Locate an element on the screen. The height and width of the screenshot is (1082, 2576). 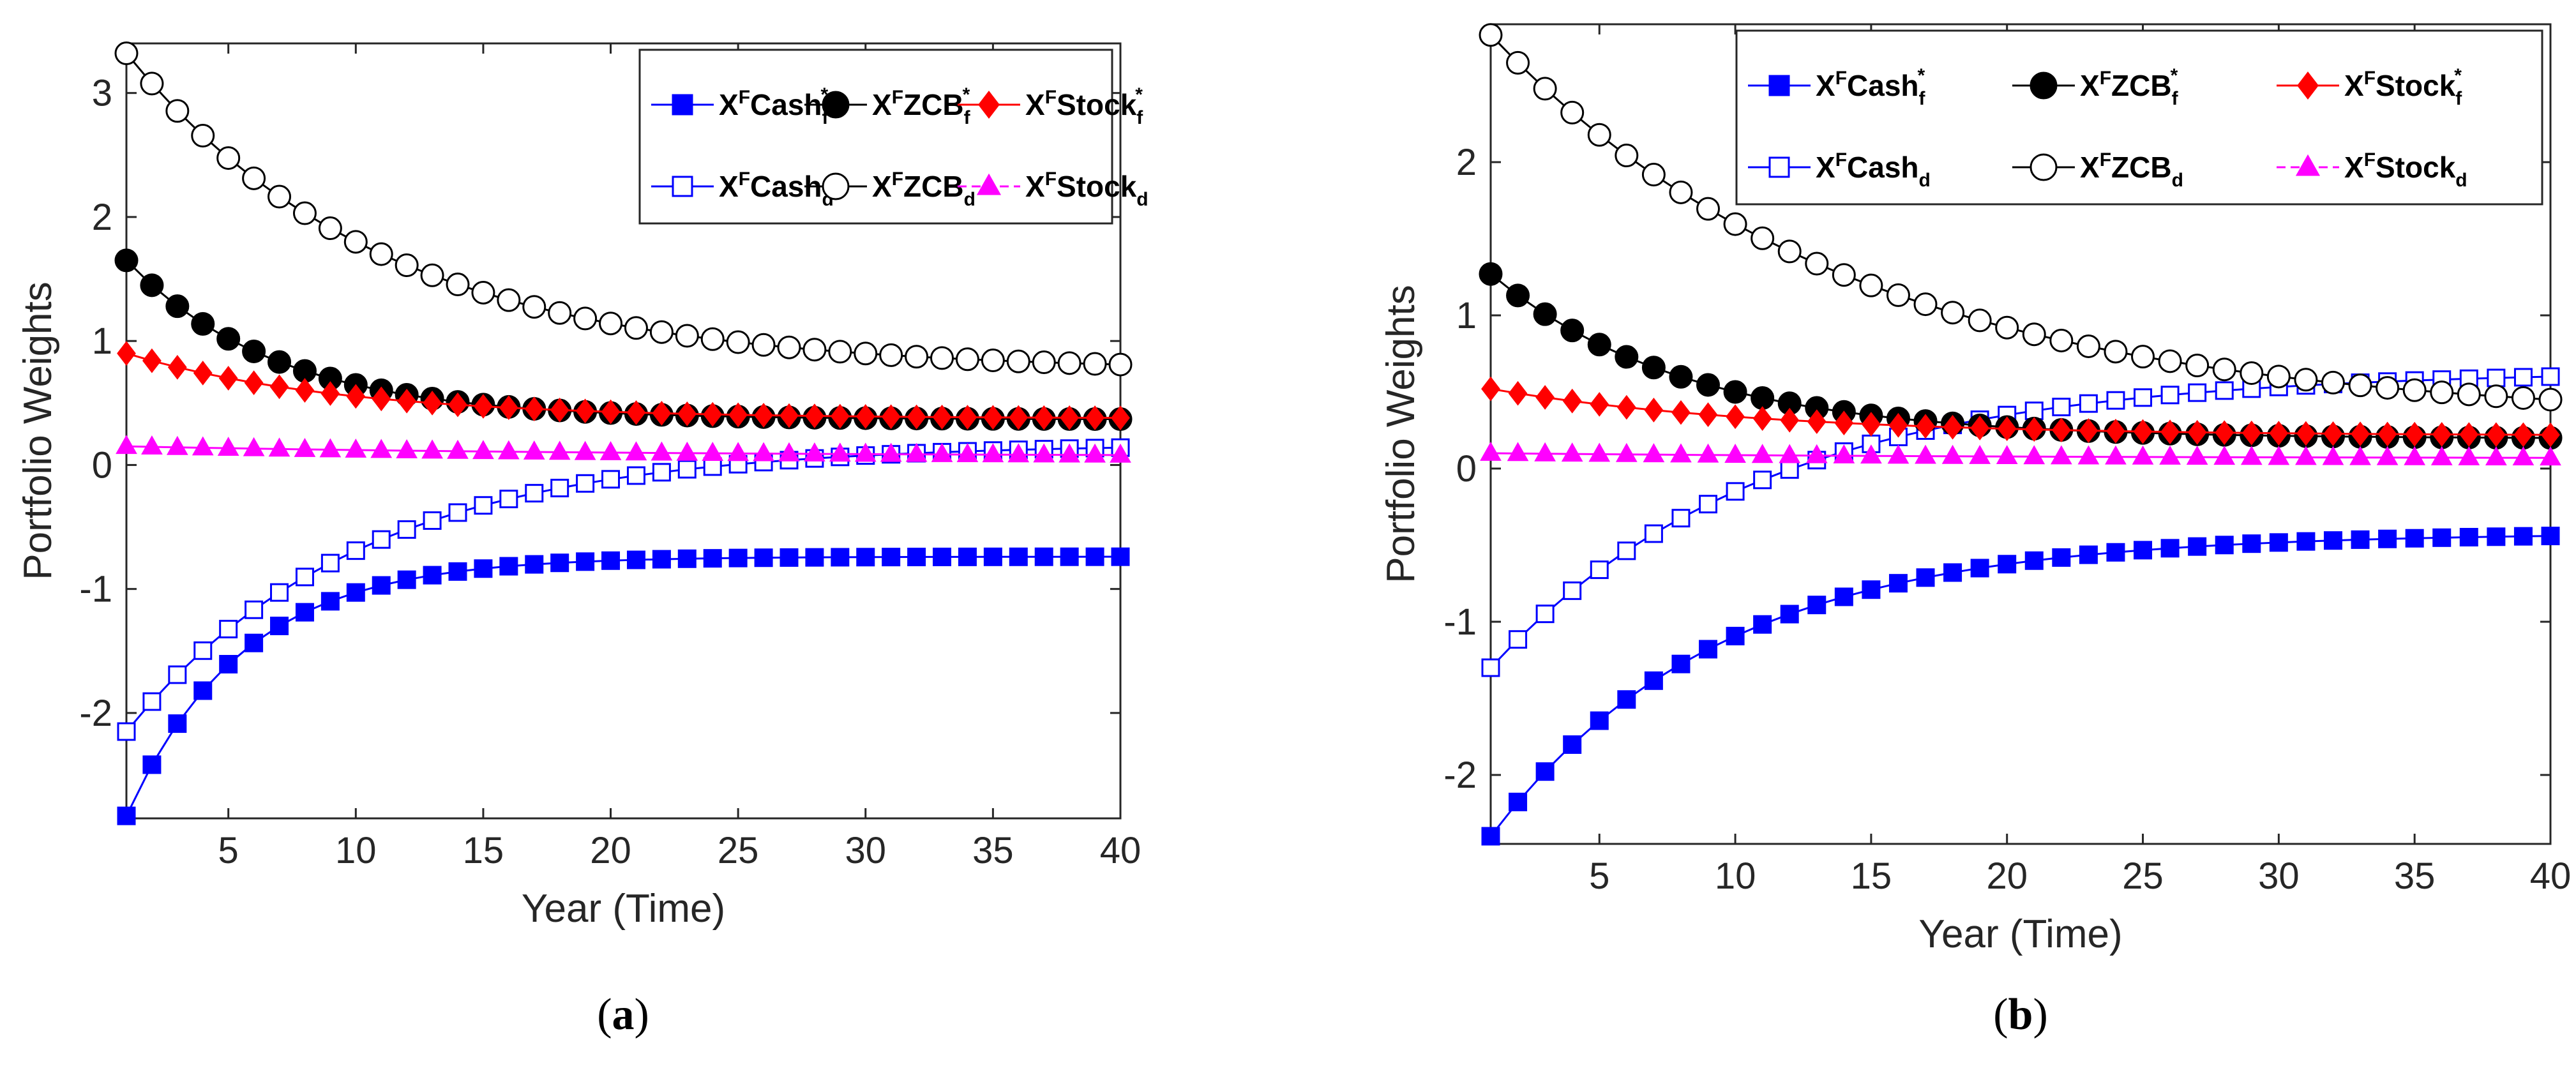
legend-label: XFZCBd is located at coordinates (2131, 170).